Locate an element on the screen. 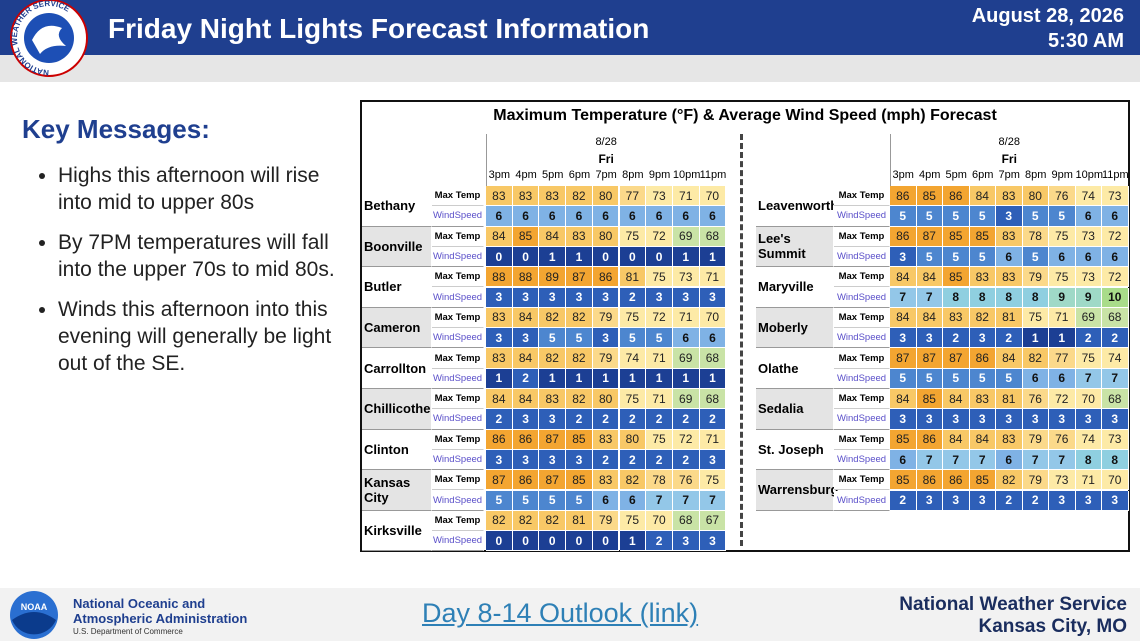 The image size is (1140, 641). city: Carrollton is located at coordinates (397, 368).